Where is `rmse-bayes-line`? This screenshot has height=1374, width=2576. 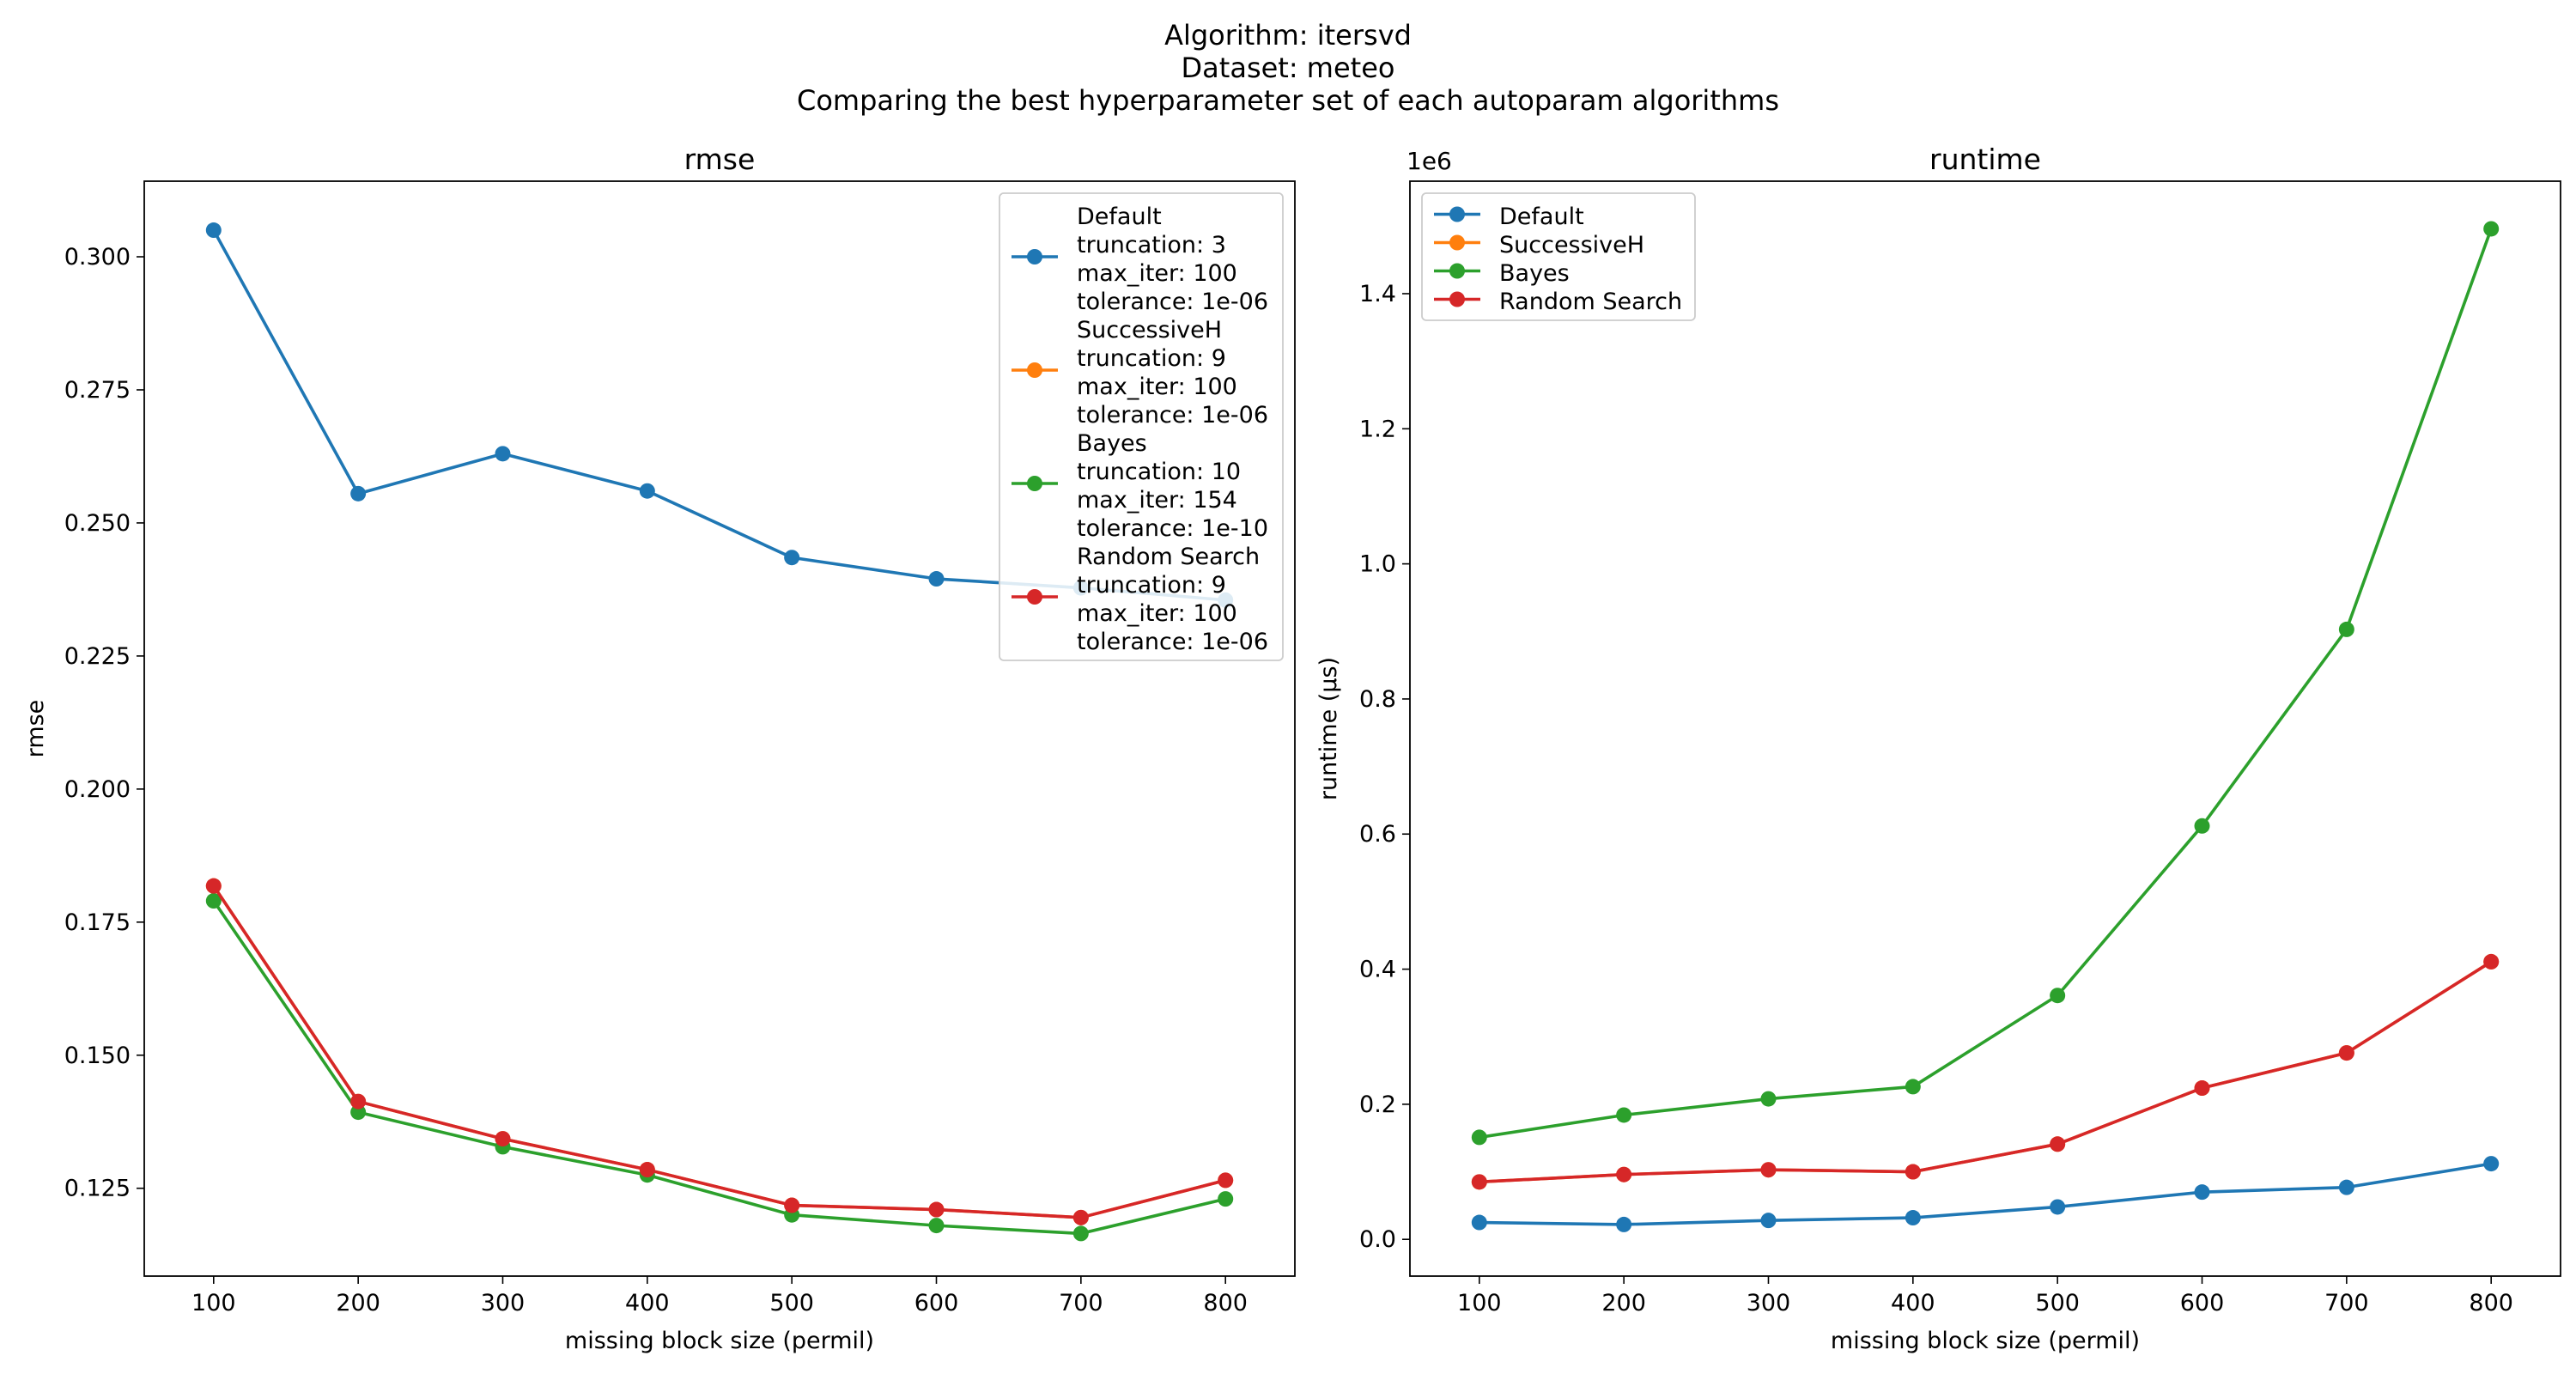 rmse-bayes-line is located at coordinates (719, 1068).